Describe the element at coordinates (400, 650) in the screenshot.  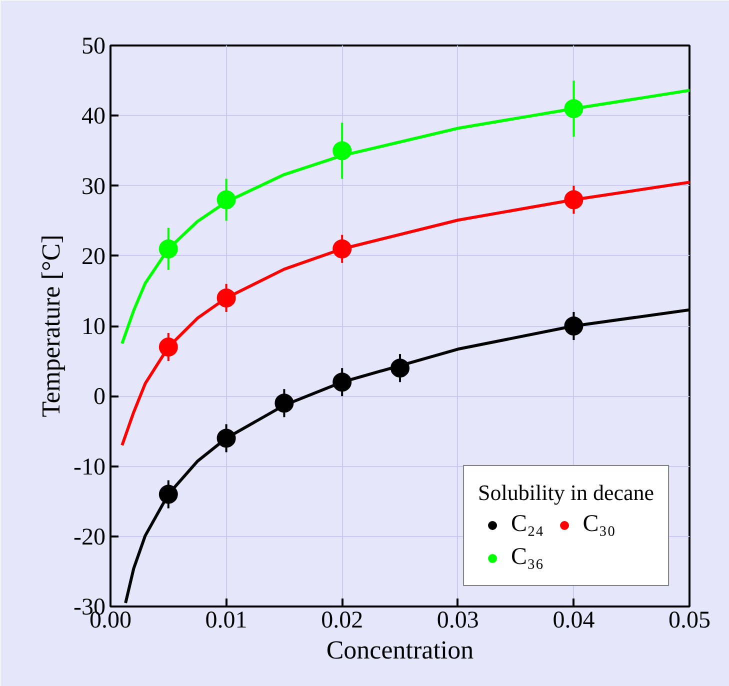
I see `x-axis-title: Concentration` at that location.